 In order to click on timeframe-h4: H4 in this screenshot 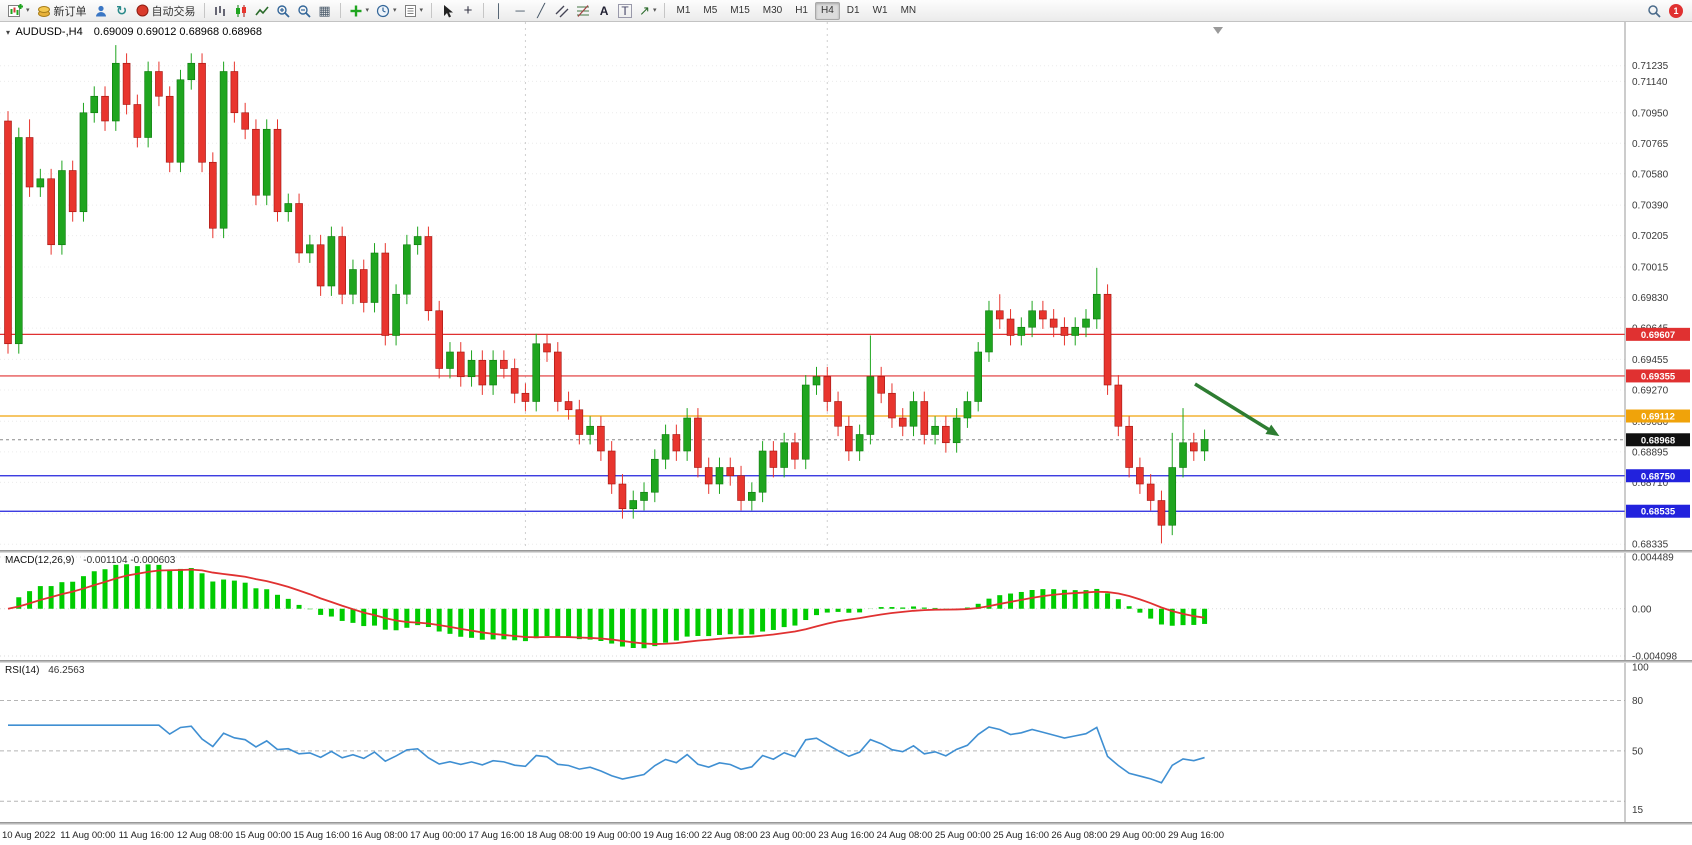, I will do `click(827, 10)`.